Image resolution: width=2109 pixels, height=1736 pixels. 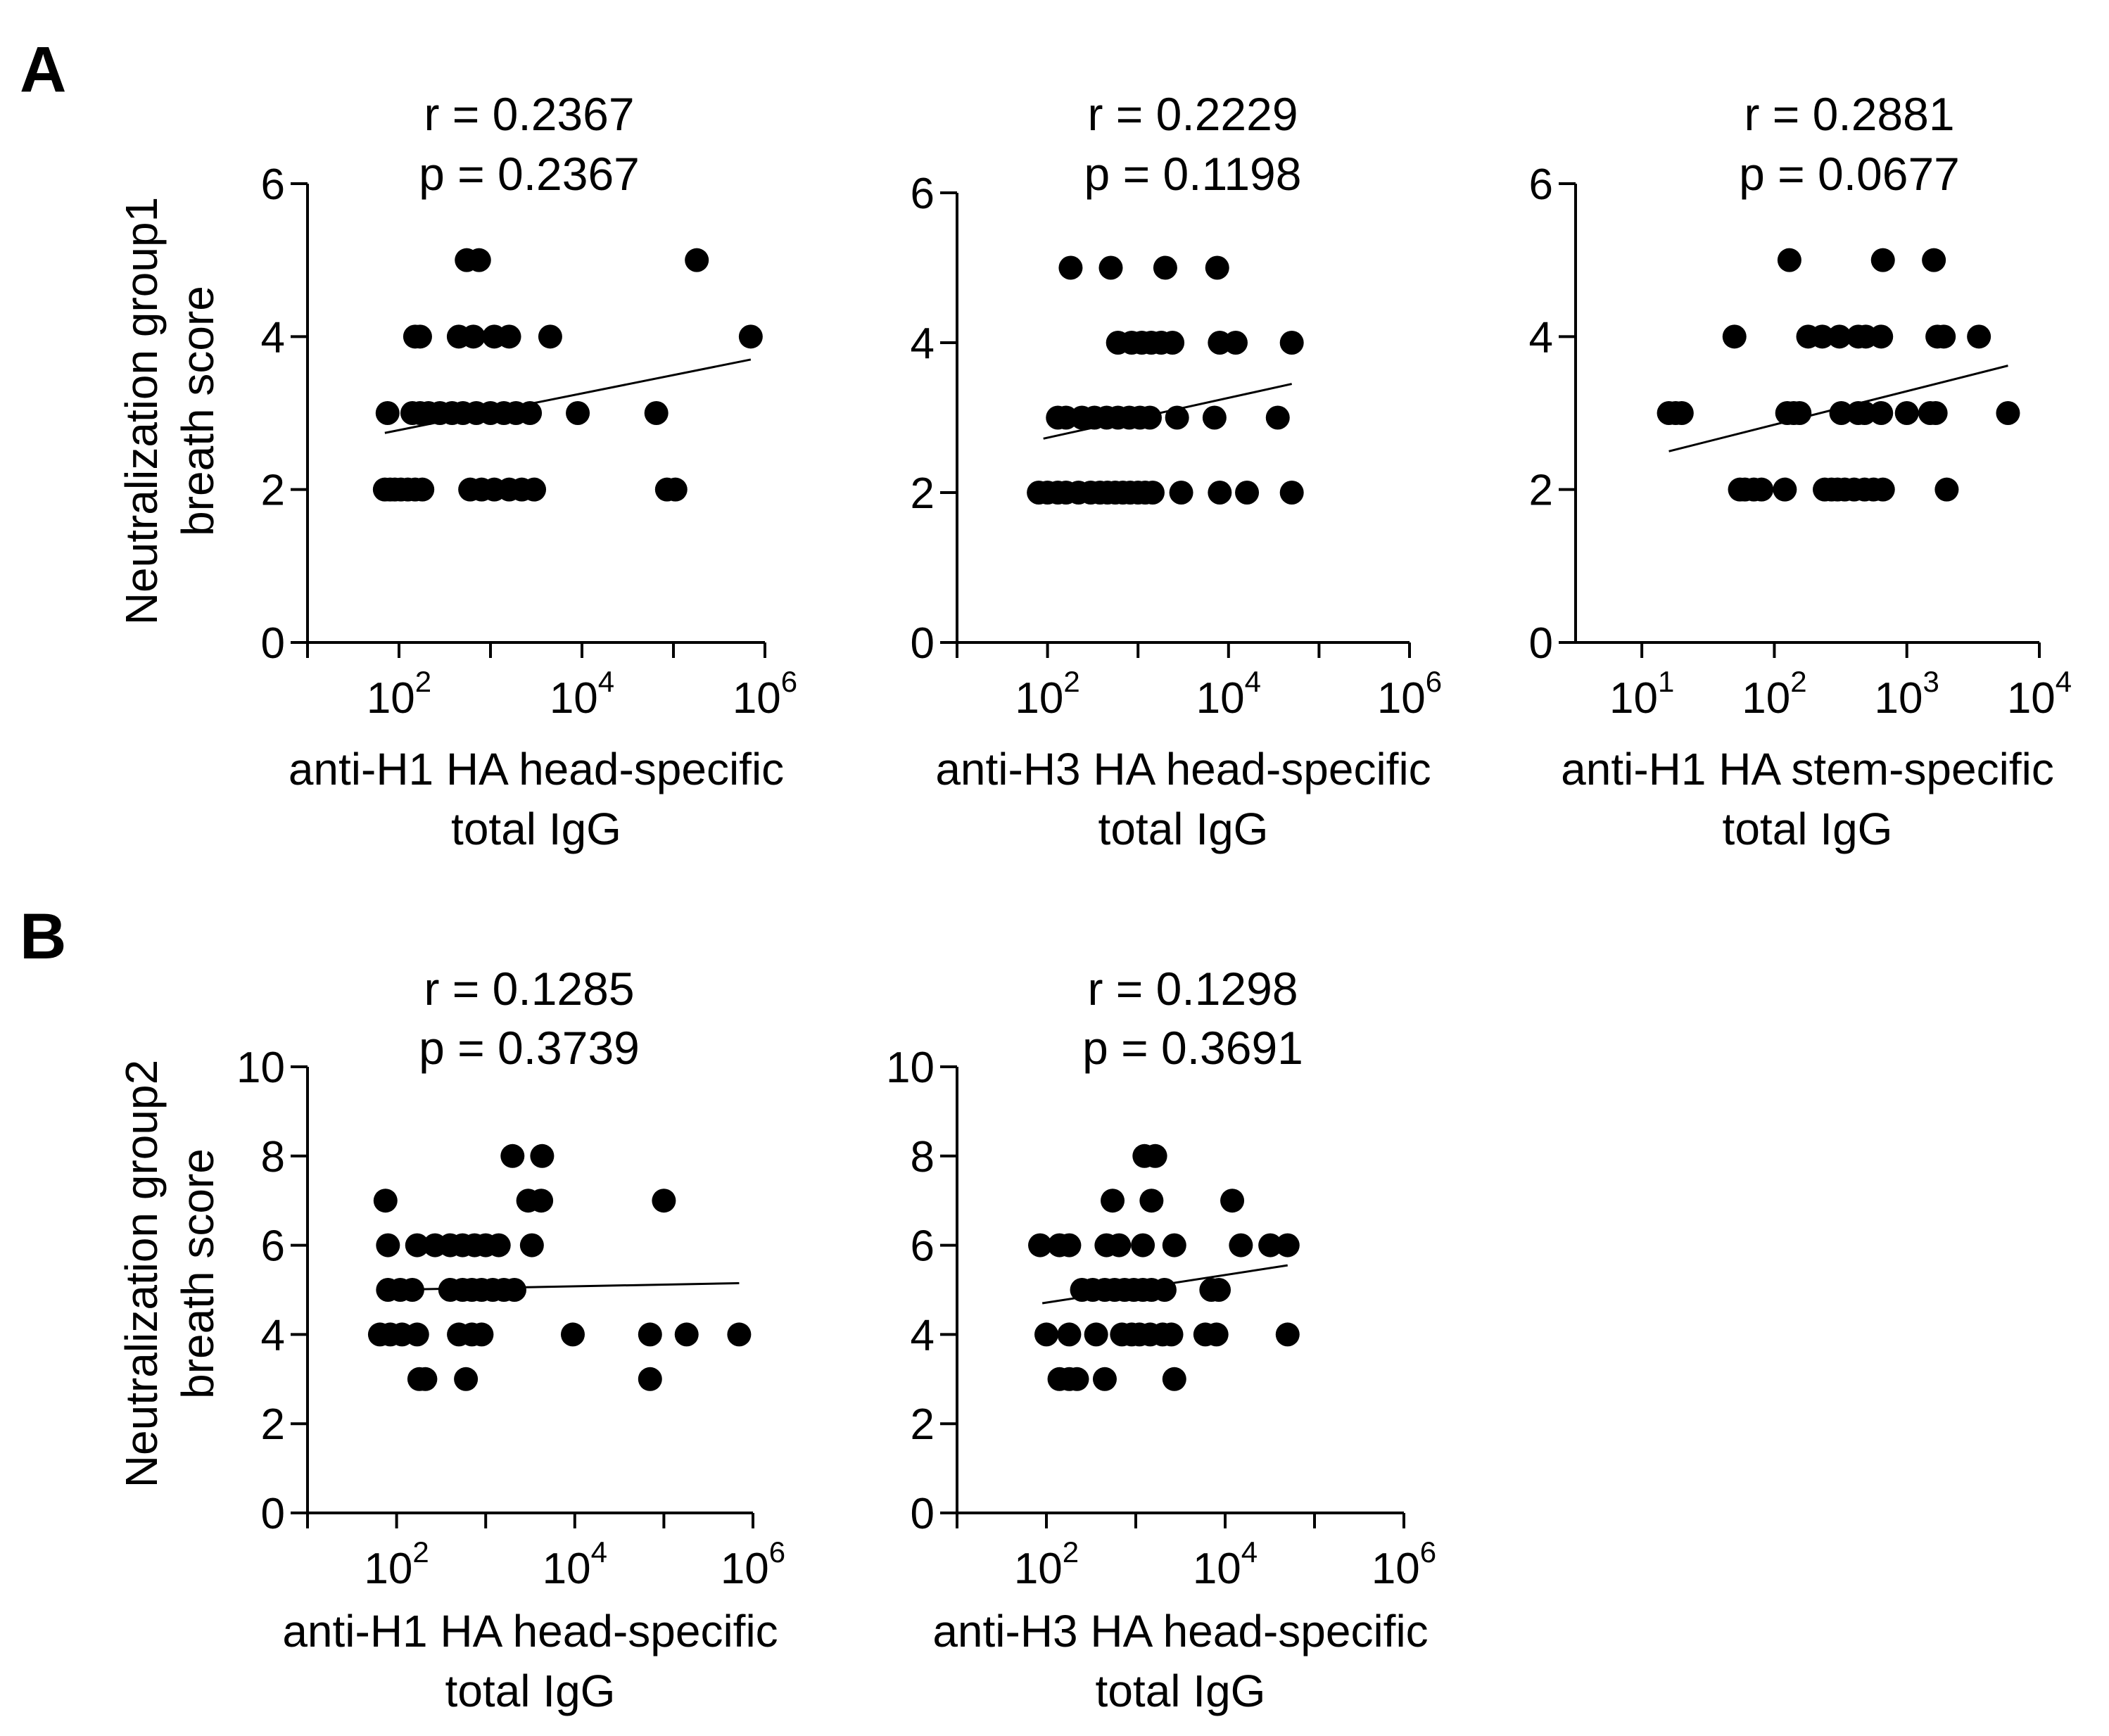 I want to click on y-axis-label-a-line2: breath score, so click(x=197, y=411).